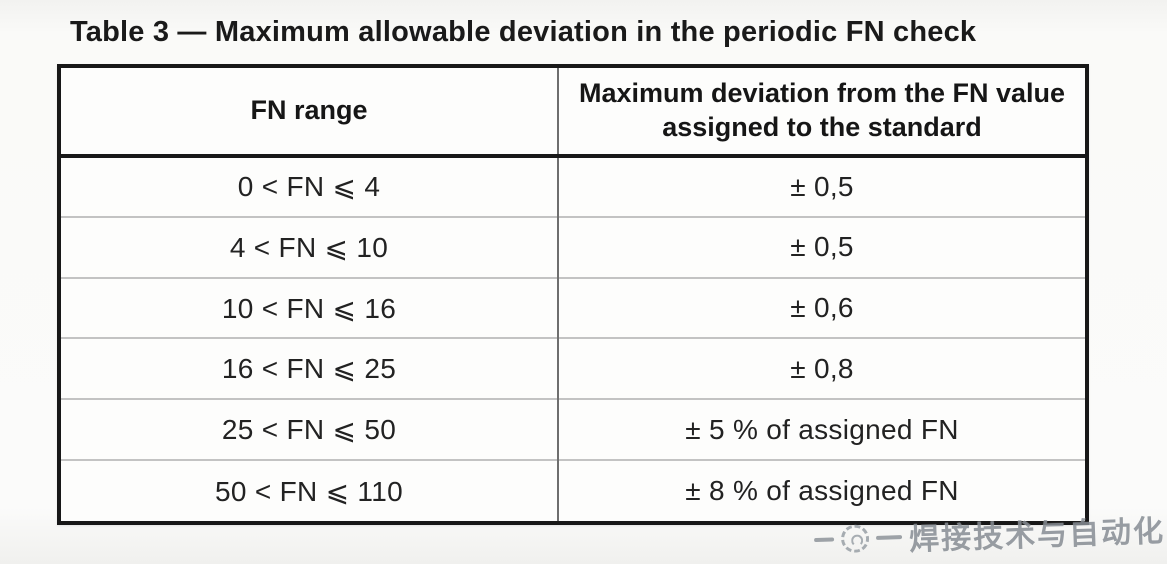 The height and width of the screenshot is (564, 1167). I want to click on table-row: 10 < FN ⩽ 16 ± 0,6, so click(573, 307).